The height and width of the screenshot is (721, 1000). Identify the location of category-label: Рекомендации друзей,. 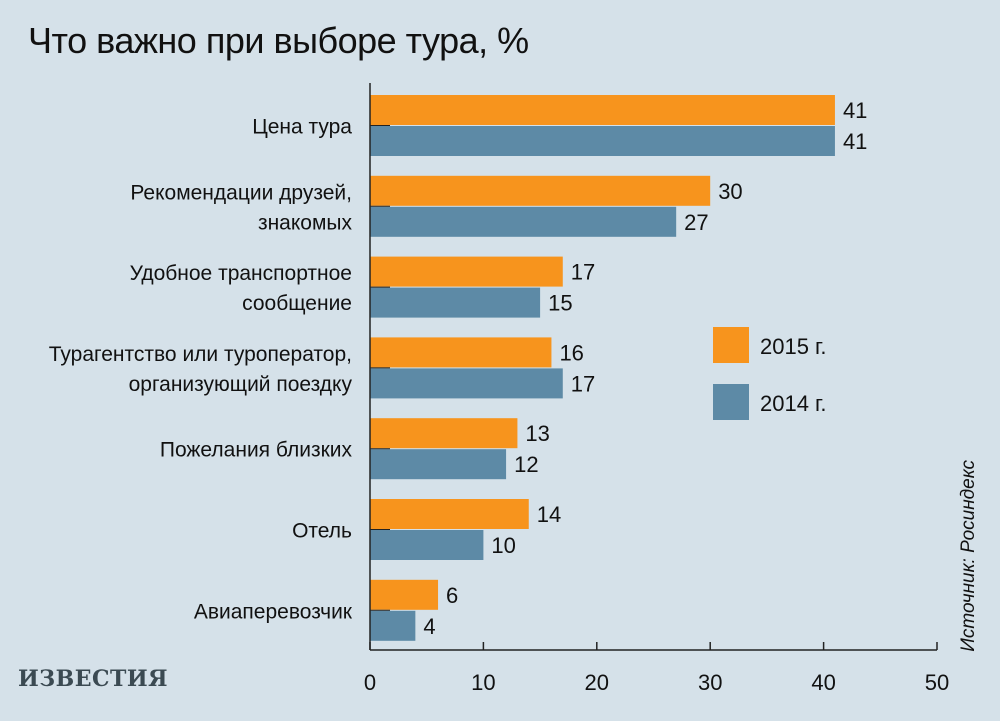
(241, 192).